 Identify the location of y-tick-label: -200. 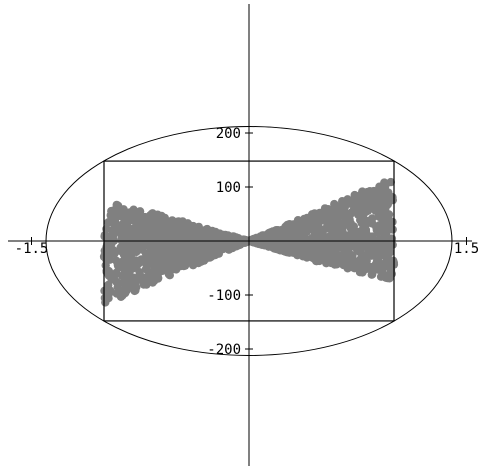
(224, 350).